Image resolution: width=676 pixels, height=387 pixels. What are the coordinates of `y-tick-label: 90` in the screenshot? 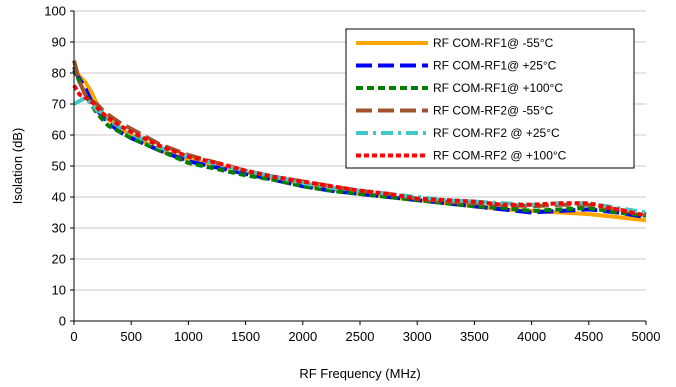 It's located at (59, 42).